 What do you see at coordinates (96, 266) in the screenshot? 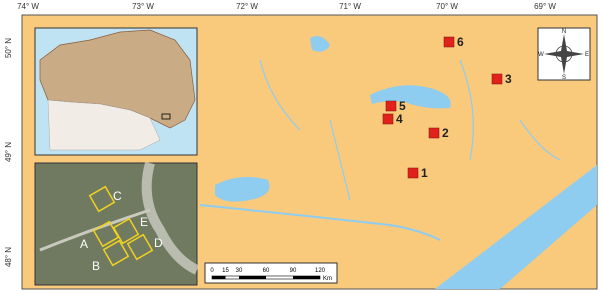
I see `inset-label: B` at bounding box center [96, 266].